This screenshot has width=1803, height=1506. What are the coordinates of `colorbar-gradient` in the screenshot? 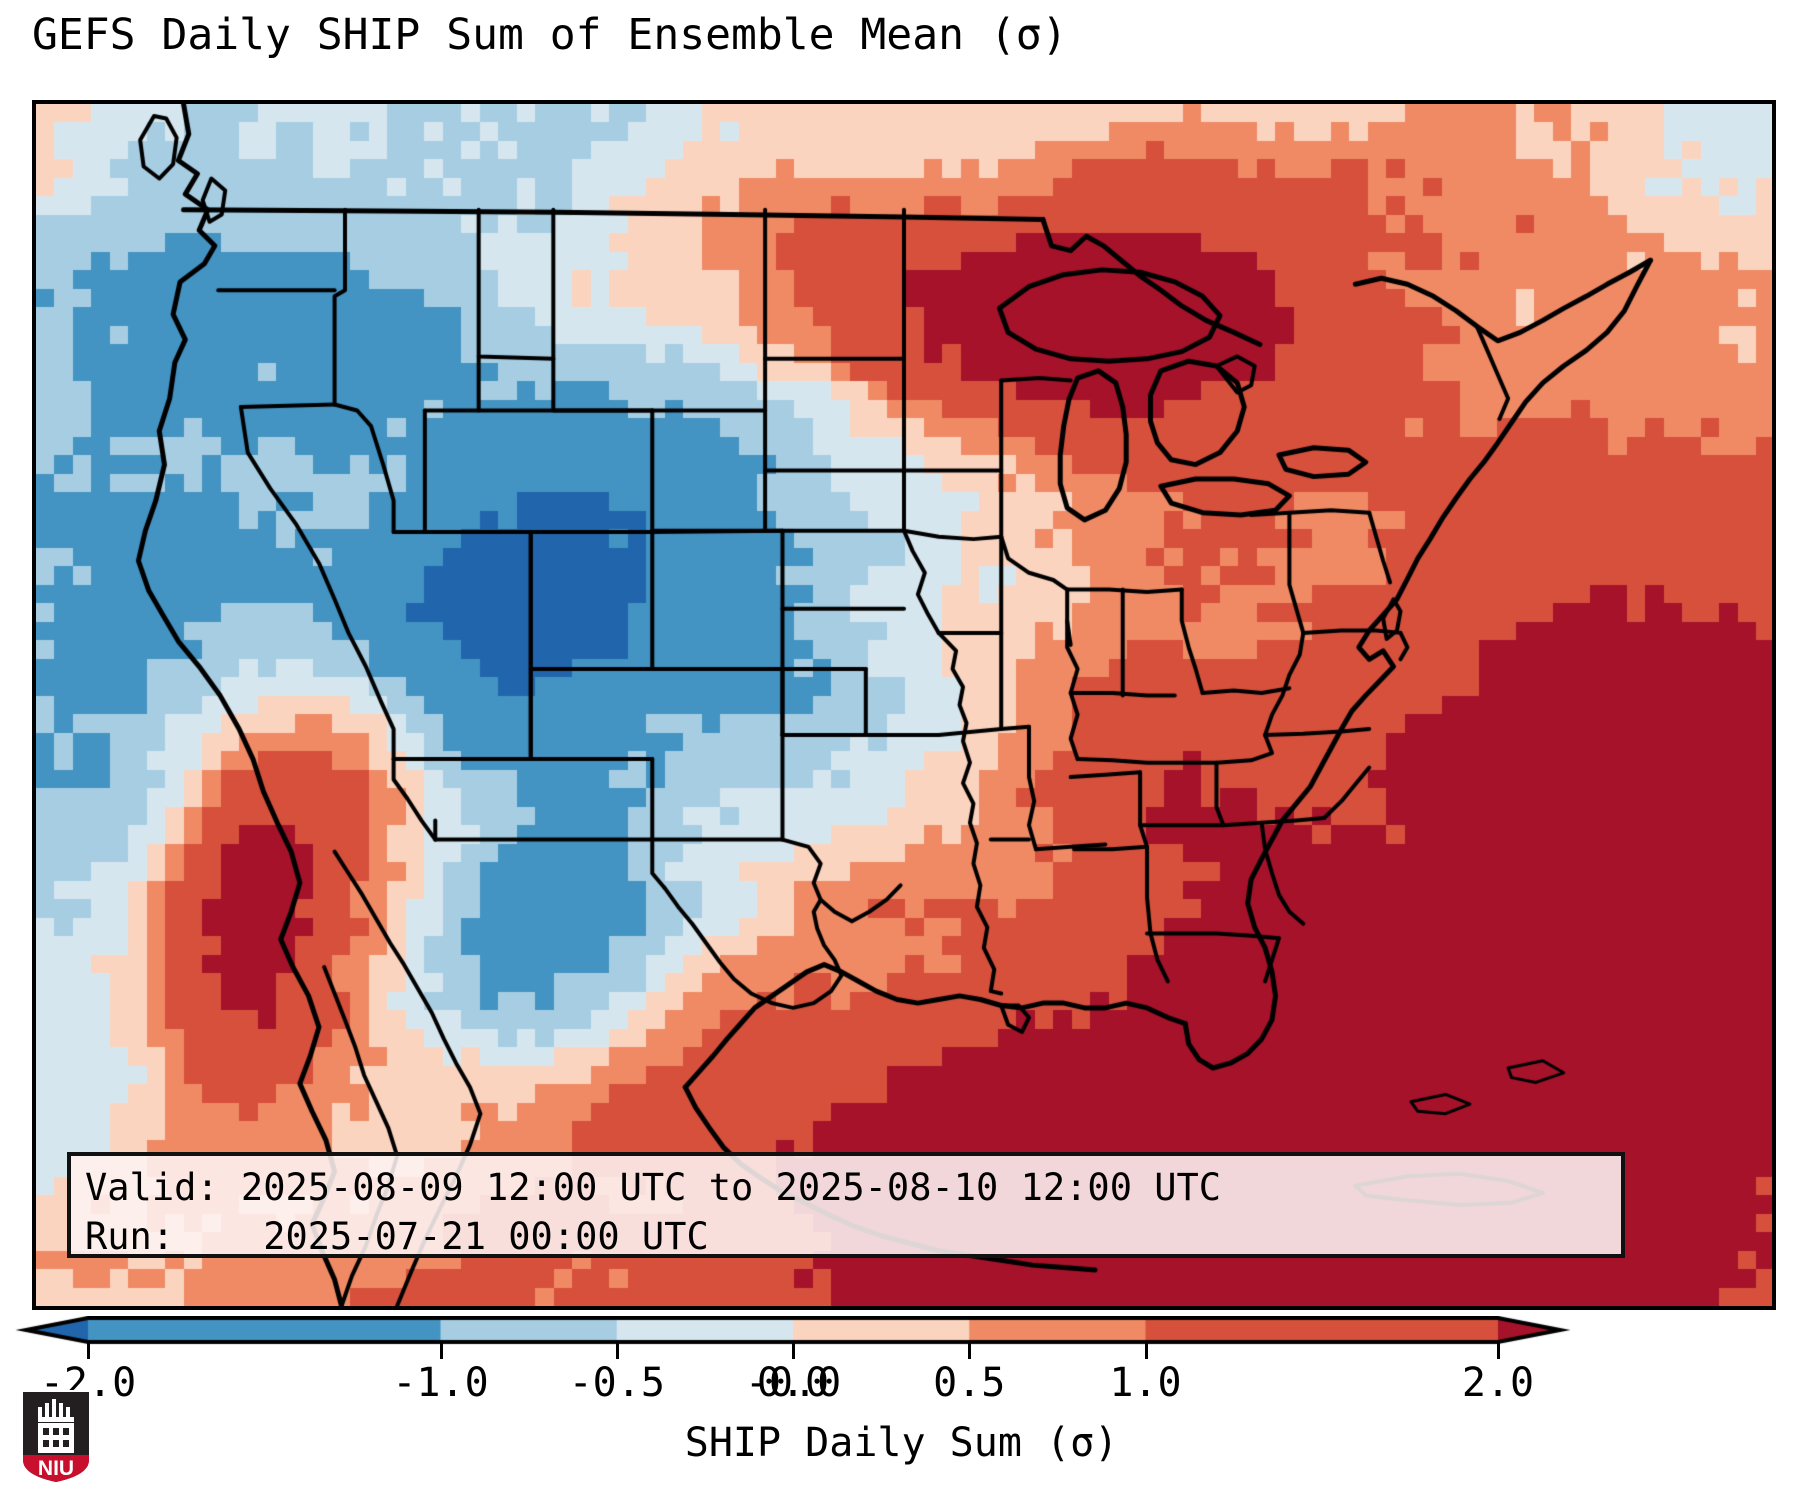 It's located at (901, 1339).